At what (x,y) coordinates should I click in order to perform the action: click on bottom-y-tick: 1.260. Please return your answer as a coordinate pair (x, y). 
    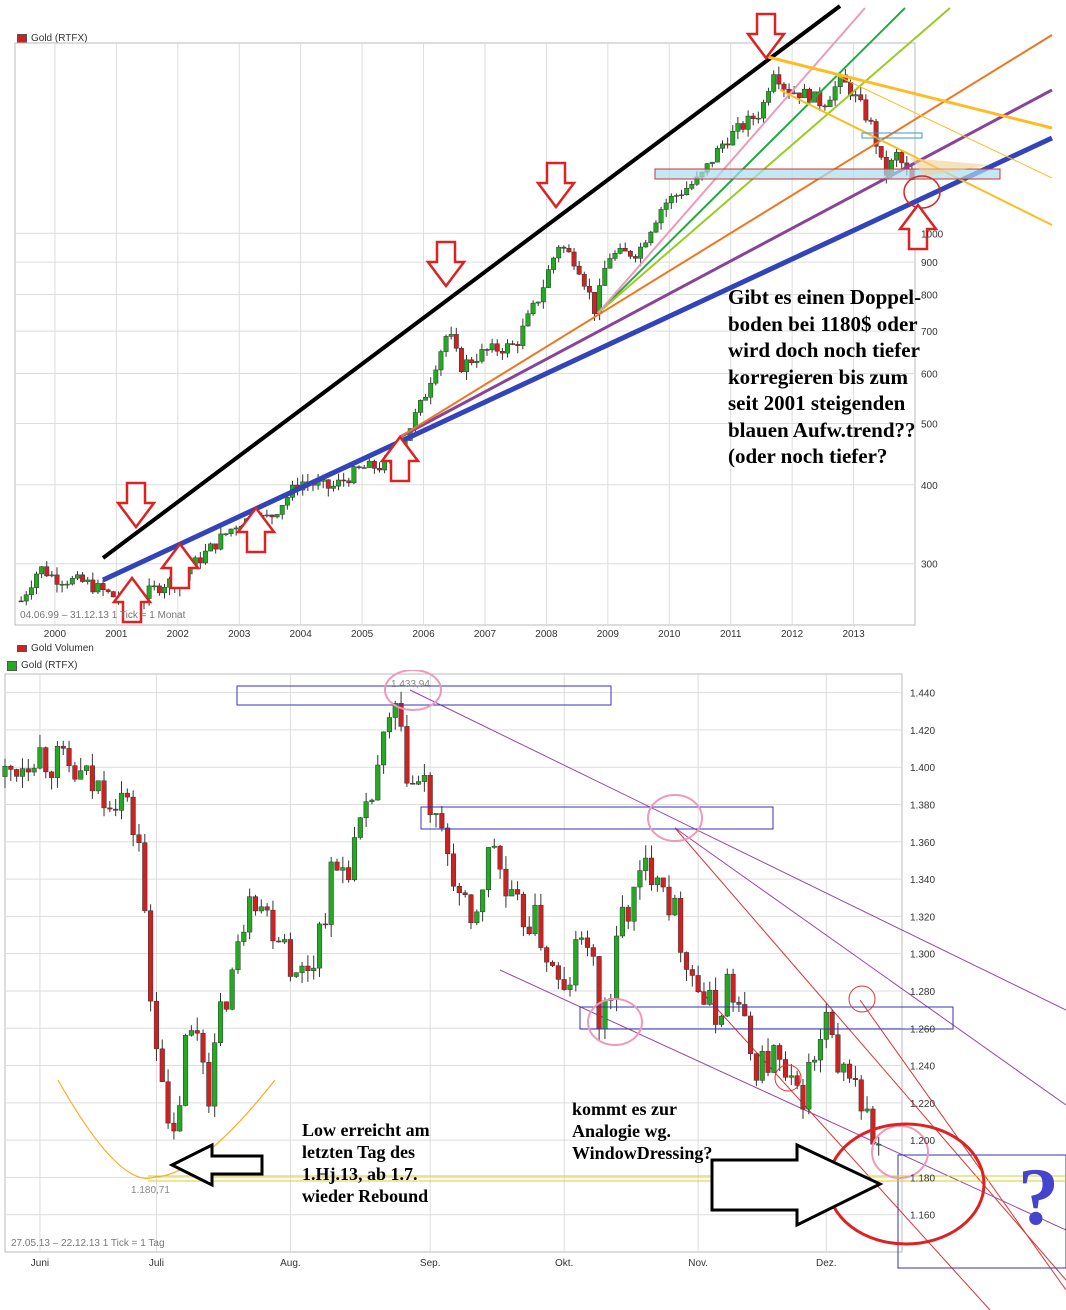
    Looking at the image, I should click on (922, 1029).